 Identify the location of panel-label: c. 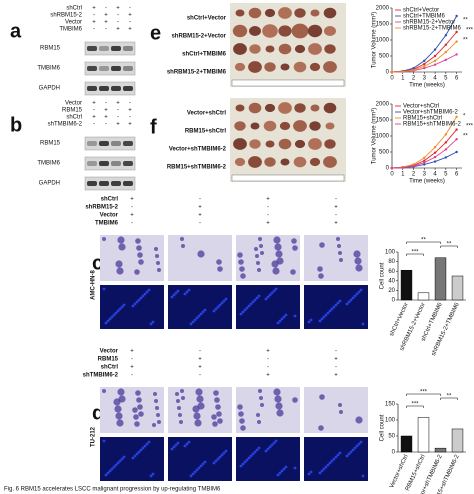
(97, 263).